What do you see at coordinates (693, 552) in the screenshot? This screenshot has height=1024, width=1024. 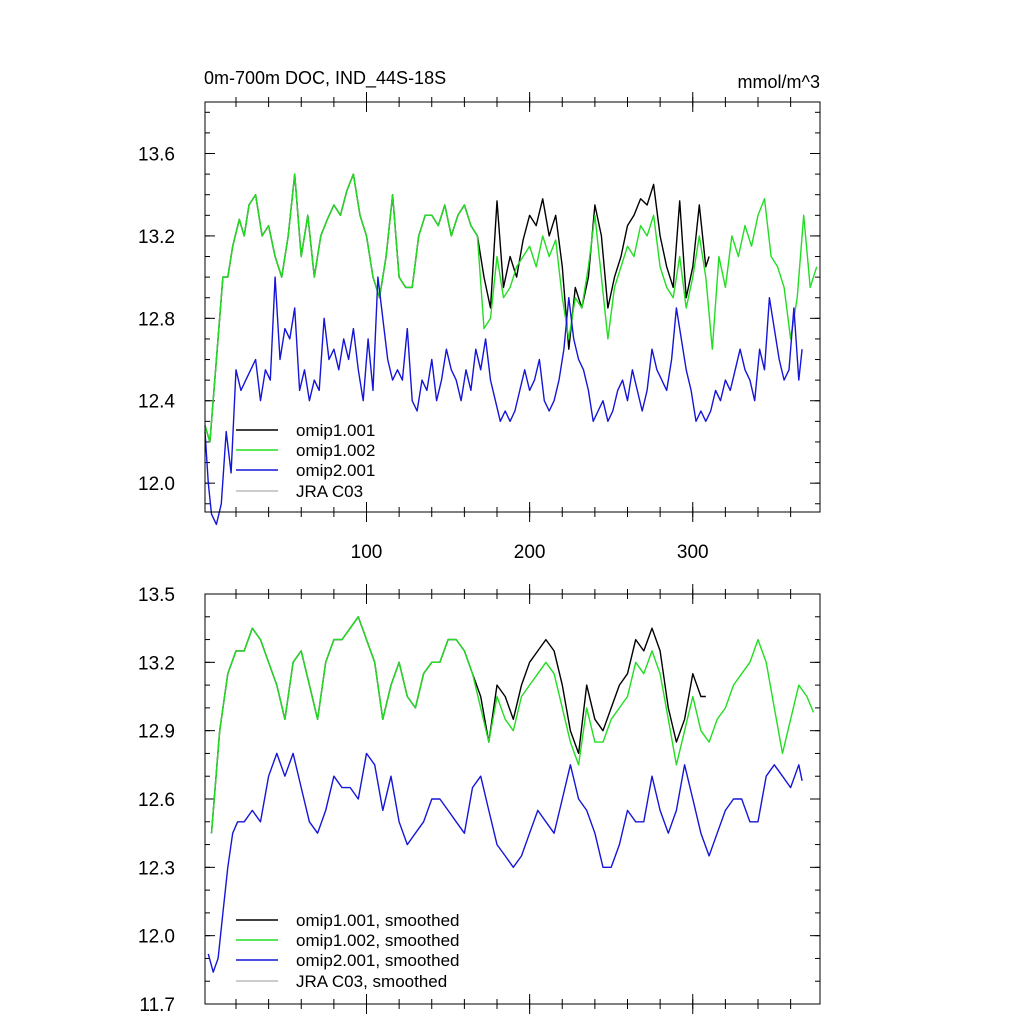 I see `x-tick-label: 300` at bounding box center [693, 552].